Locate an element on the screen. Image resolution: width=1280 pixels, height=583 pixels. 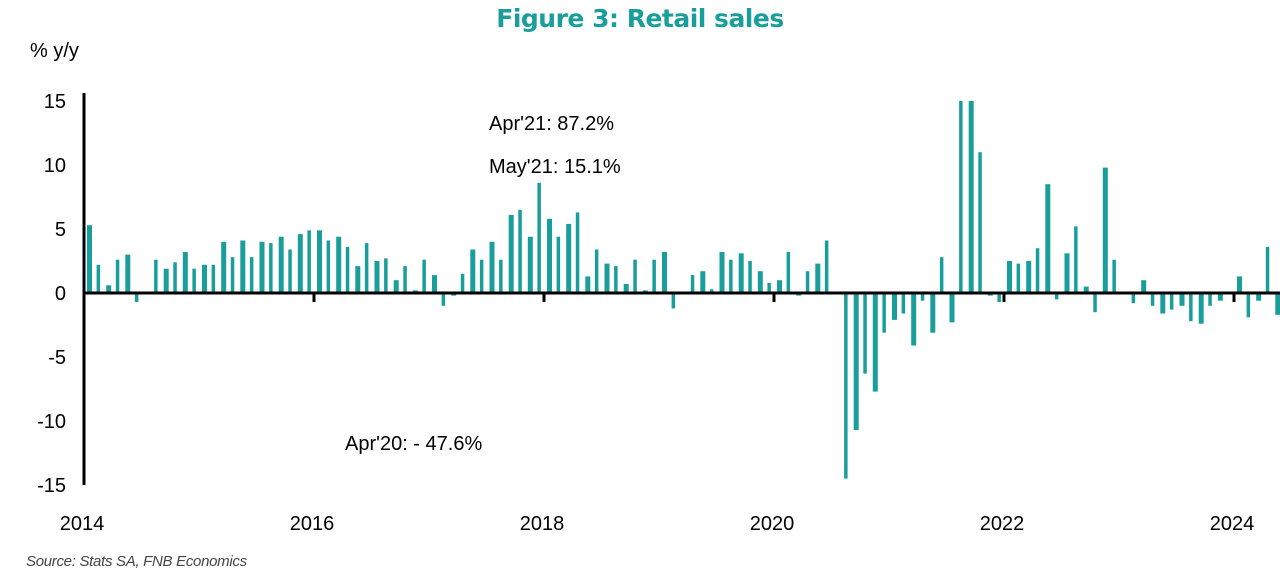
y-tick-label: 0 is located at coordinates (60, 294).